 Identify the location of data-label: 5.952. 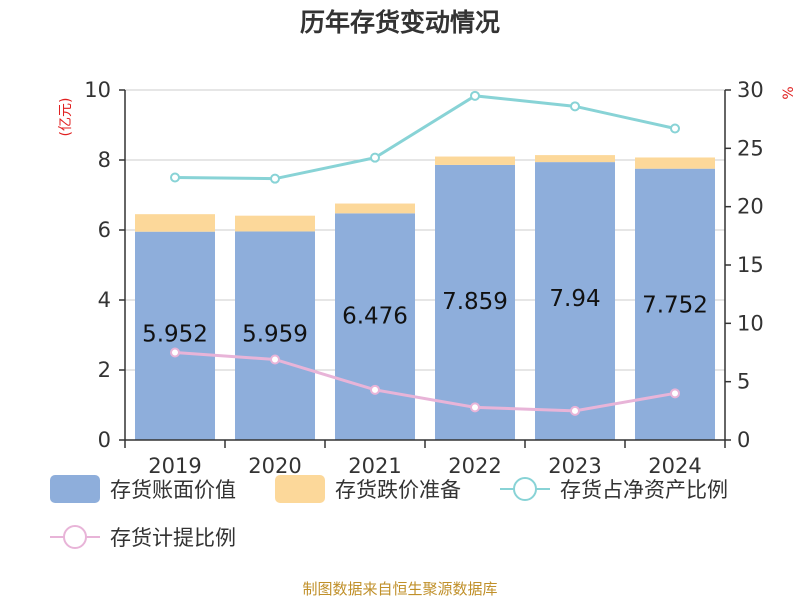
(175, 335).